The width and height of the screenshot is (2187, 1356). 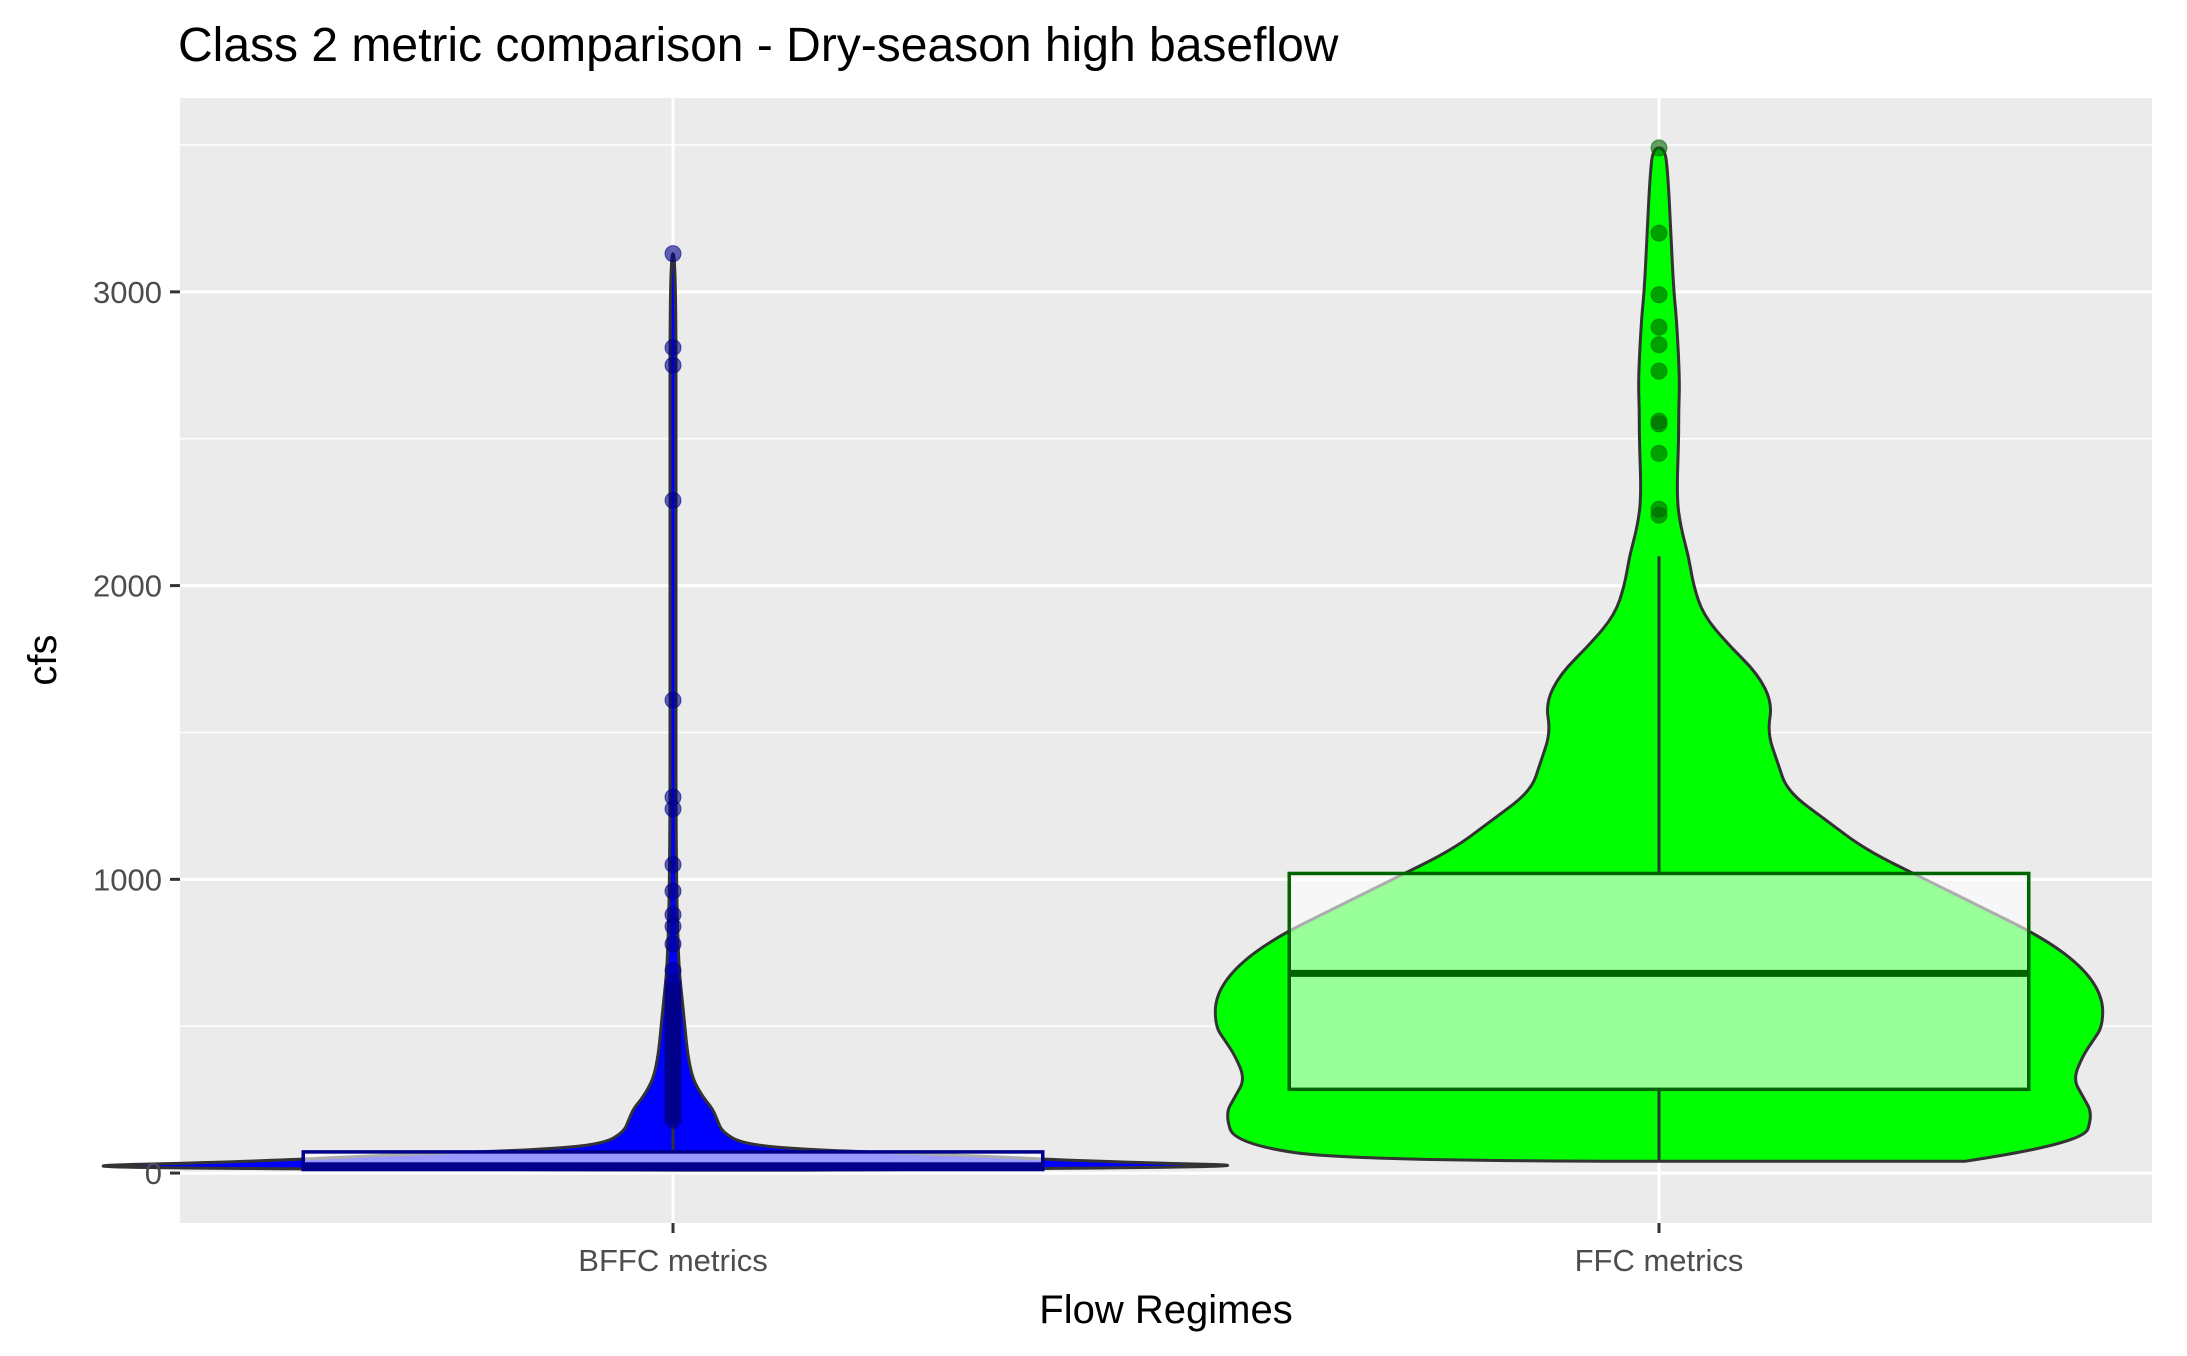 What do you see at coordinates (136, 733) in the screenshot?
I see `y-axis: 0 1000 2000 3000` at bounding box center [136, 733].